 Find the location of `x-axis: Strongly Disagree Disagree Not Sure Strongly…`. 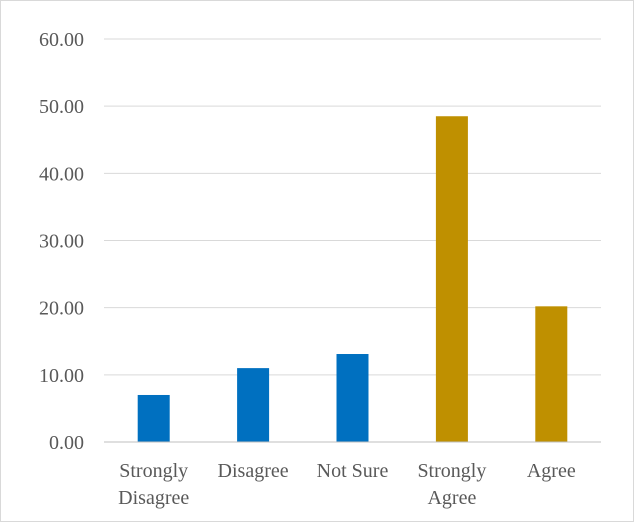

x-axis: Strongly Disagree Disagree Not Sure Strongly… is located at coordinates (352, 475).